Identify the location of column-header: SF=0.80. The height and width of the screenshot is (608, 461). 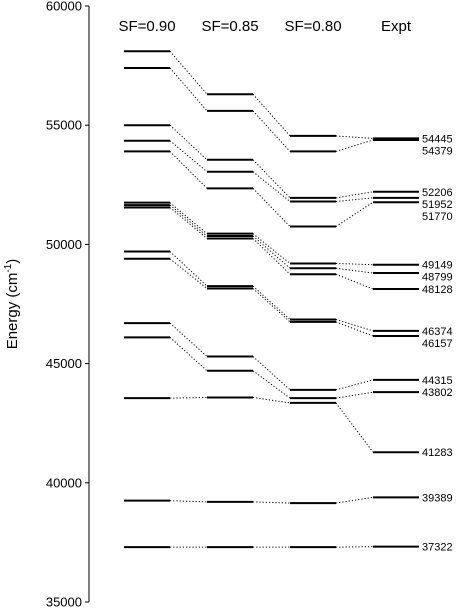
(312, 26).